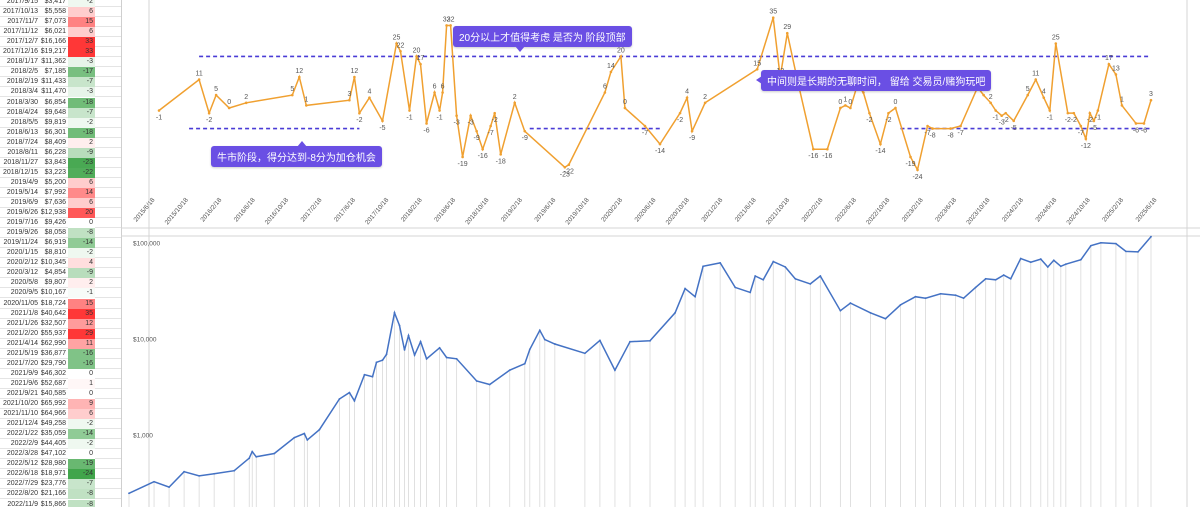  Describe the element at coordinates (53, 434) in the screenshot. I see `cell-price: $35,059` at that location.